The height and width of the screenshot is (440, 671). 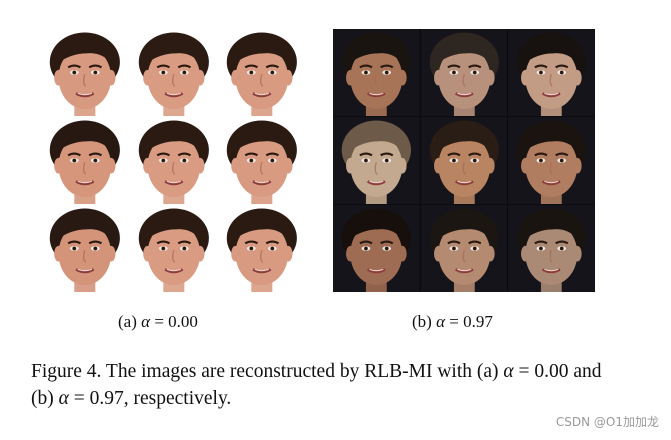 I want to click on watermark: CSDN @O1加加龙, so click(x=607, y=422).